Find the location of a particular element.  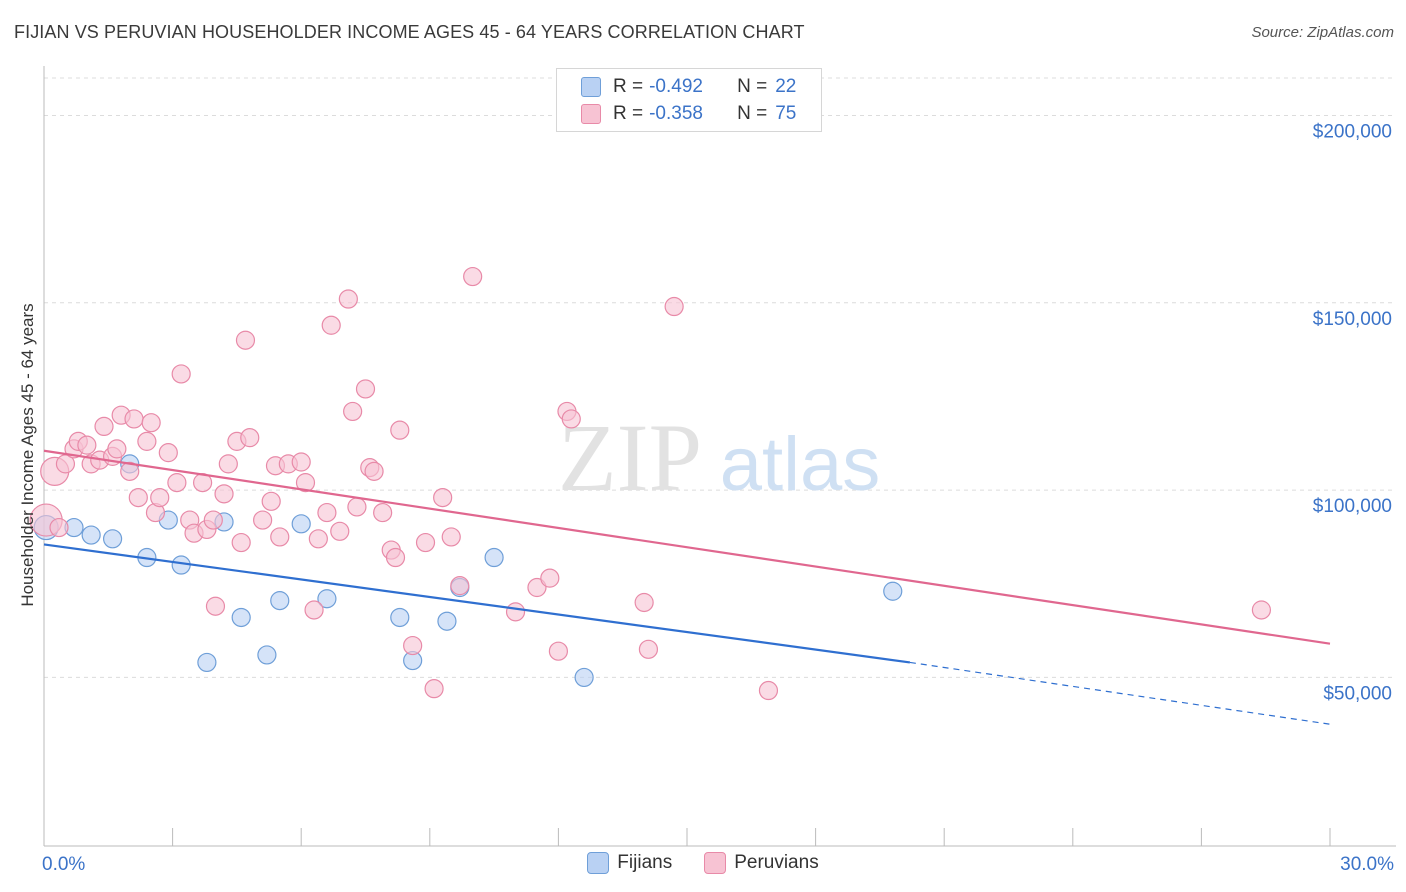

y-tick-labels: $50,000 $100,000 $150,000 $200,000 is located at coordinates (1352, 412).